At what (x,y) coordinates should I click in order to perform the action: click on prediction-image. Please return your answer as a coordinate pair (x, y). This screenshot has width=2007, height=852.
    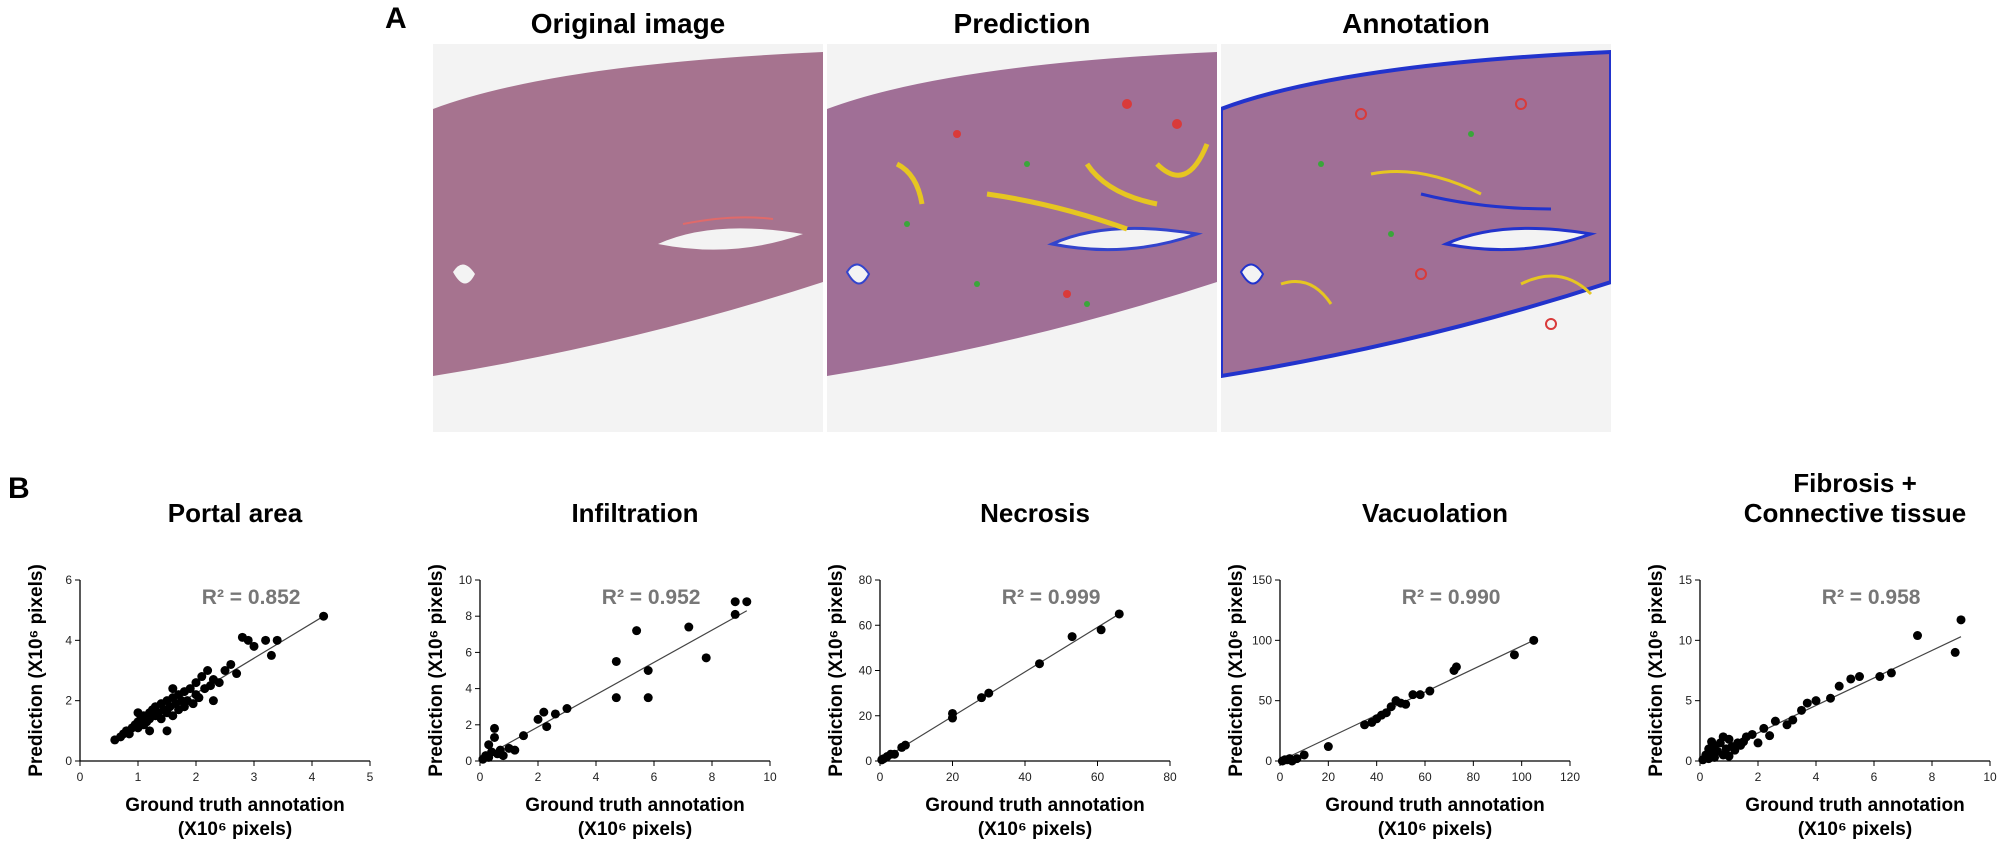
    Looking at the image, I should click on (1022, 238).